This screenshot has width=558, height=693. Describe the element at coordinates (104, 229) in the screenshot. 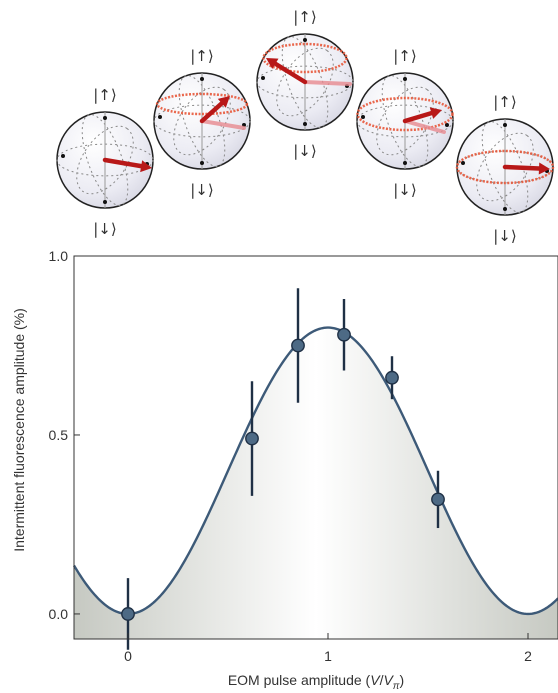

I see `sphere-bottom-ket-0: |↓⟩` at that location.